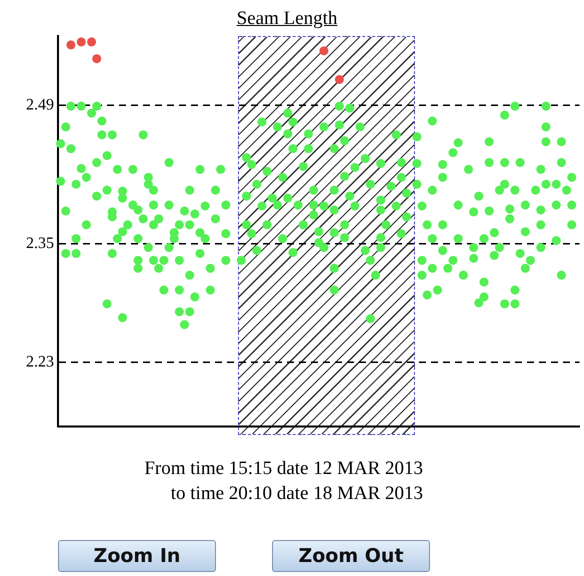 The height and width of the screenshot is (576, 584). What do you see at coordinates (283, 469) in the screenshot?
I see `text: From time 15:15 date 12 MAR 2013` at bounding box center [283, 469].